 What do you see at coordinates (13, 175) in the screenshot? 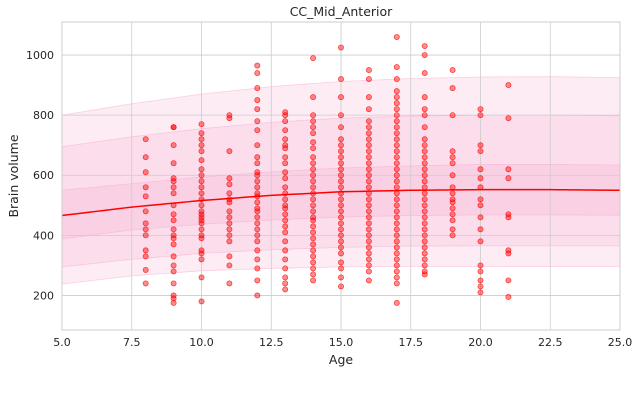
I see `y-axis-label: Brain volume` at bounding box center [13, 175].